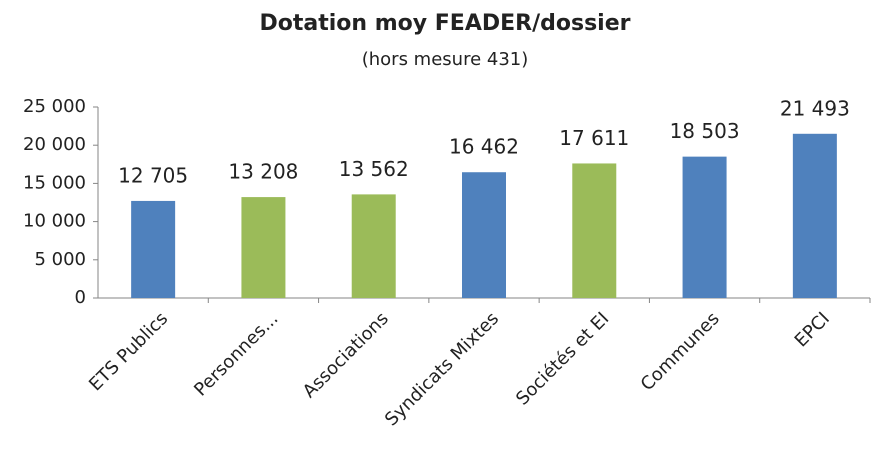 The width and height of the screenshot is (885, 475). What do you see at coordinates (445, 23) in the screenshot?
I see `chart-title: Dotation moy FEADER/dossier` at bounding box center [445, 23].